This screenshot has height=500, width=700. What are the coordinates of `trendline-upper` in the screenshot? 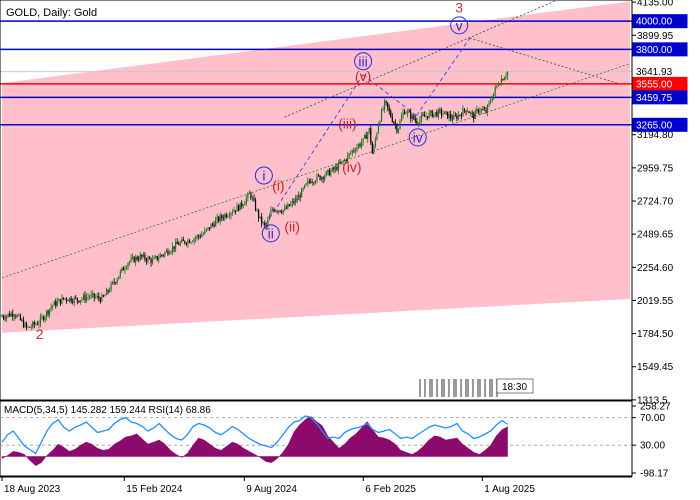 It's located at (421, 59).